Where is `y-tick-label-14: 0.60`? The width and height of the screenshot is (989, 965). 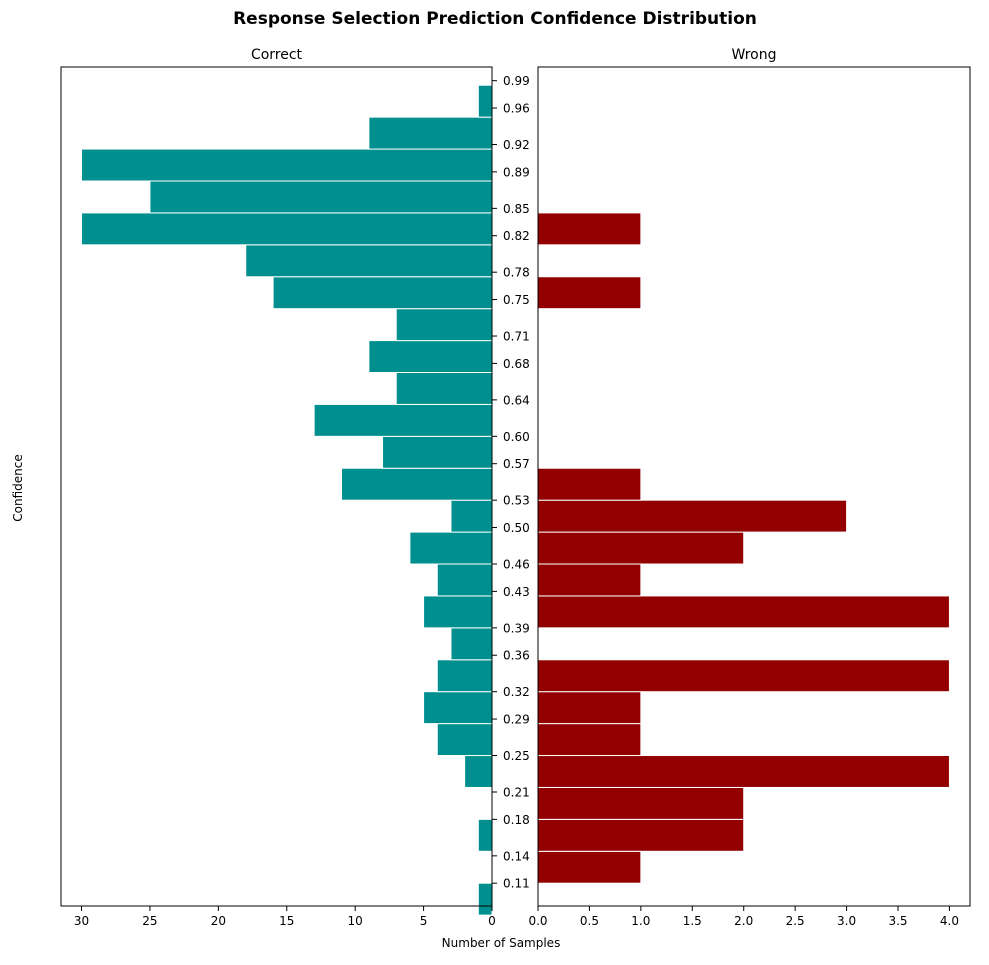
y-tick-label-14: 0.60 is located at coordinates (516, 437).